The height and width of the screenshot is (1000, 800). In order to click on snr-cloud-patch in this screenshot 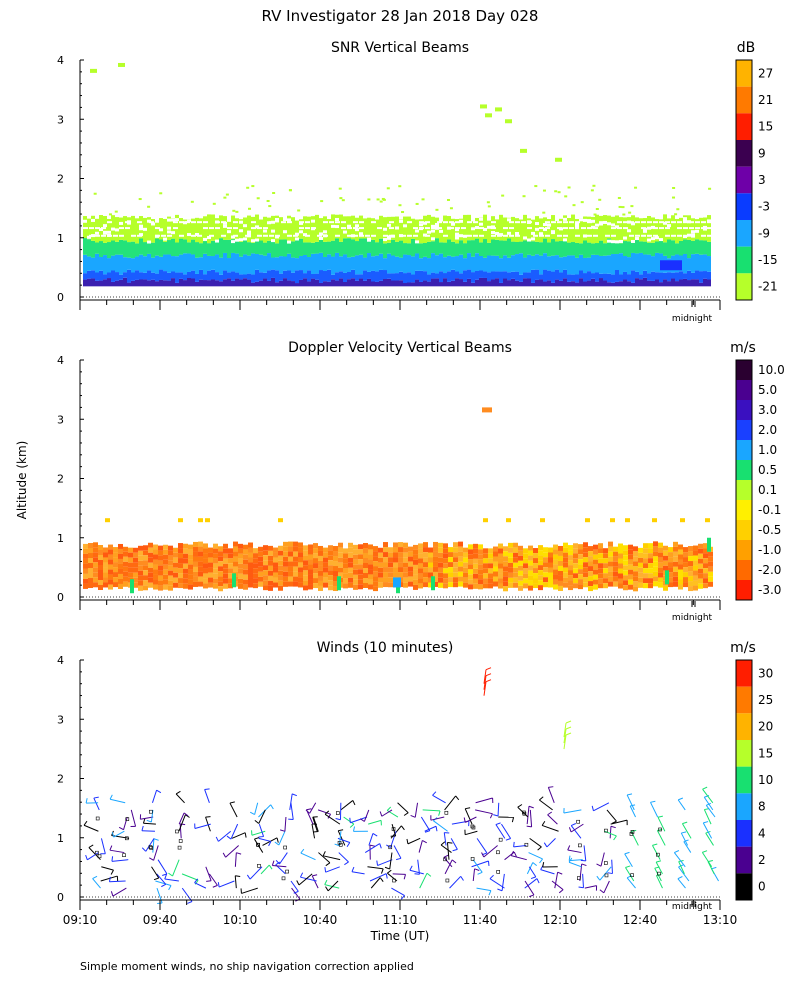, I will do `click(498, 109)`.